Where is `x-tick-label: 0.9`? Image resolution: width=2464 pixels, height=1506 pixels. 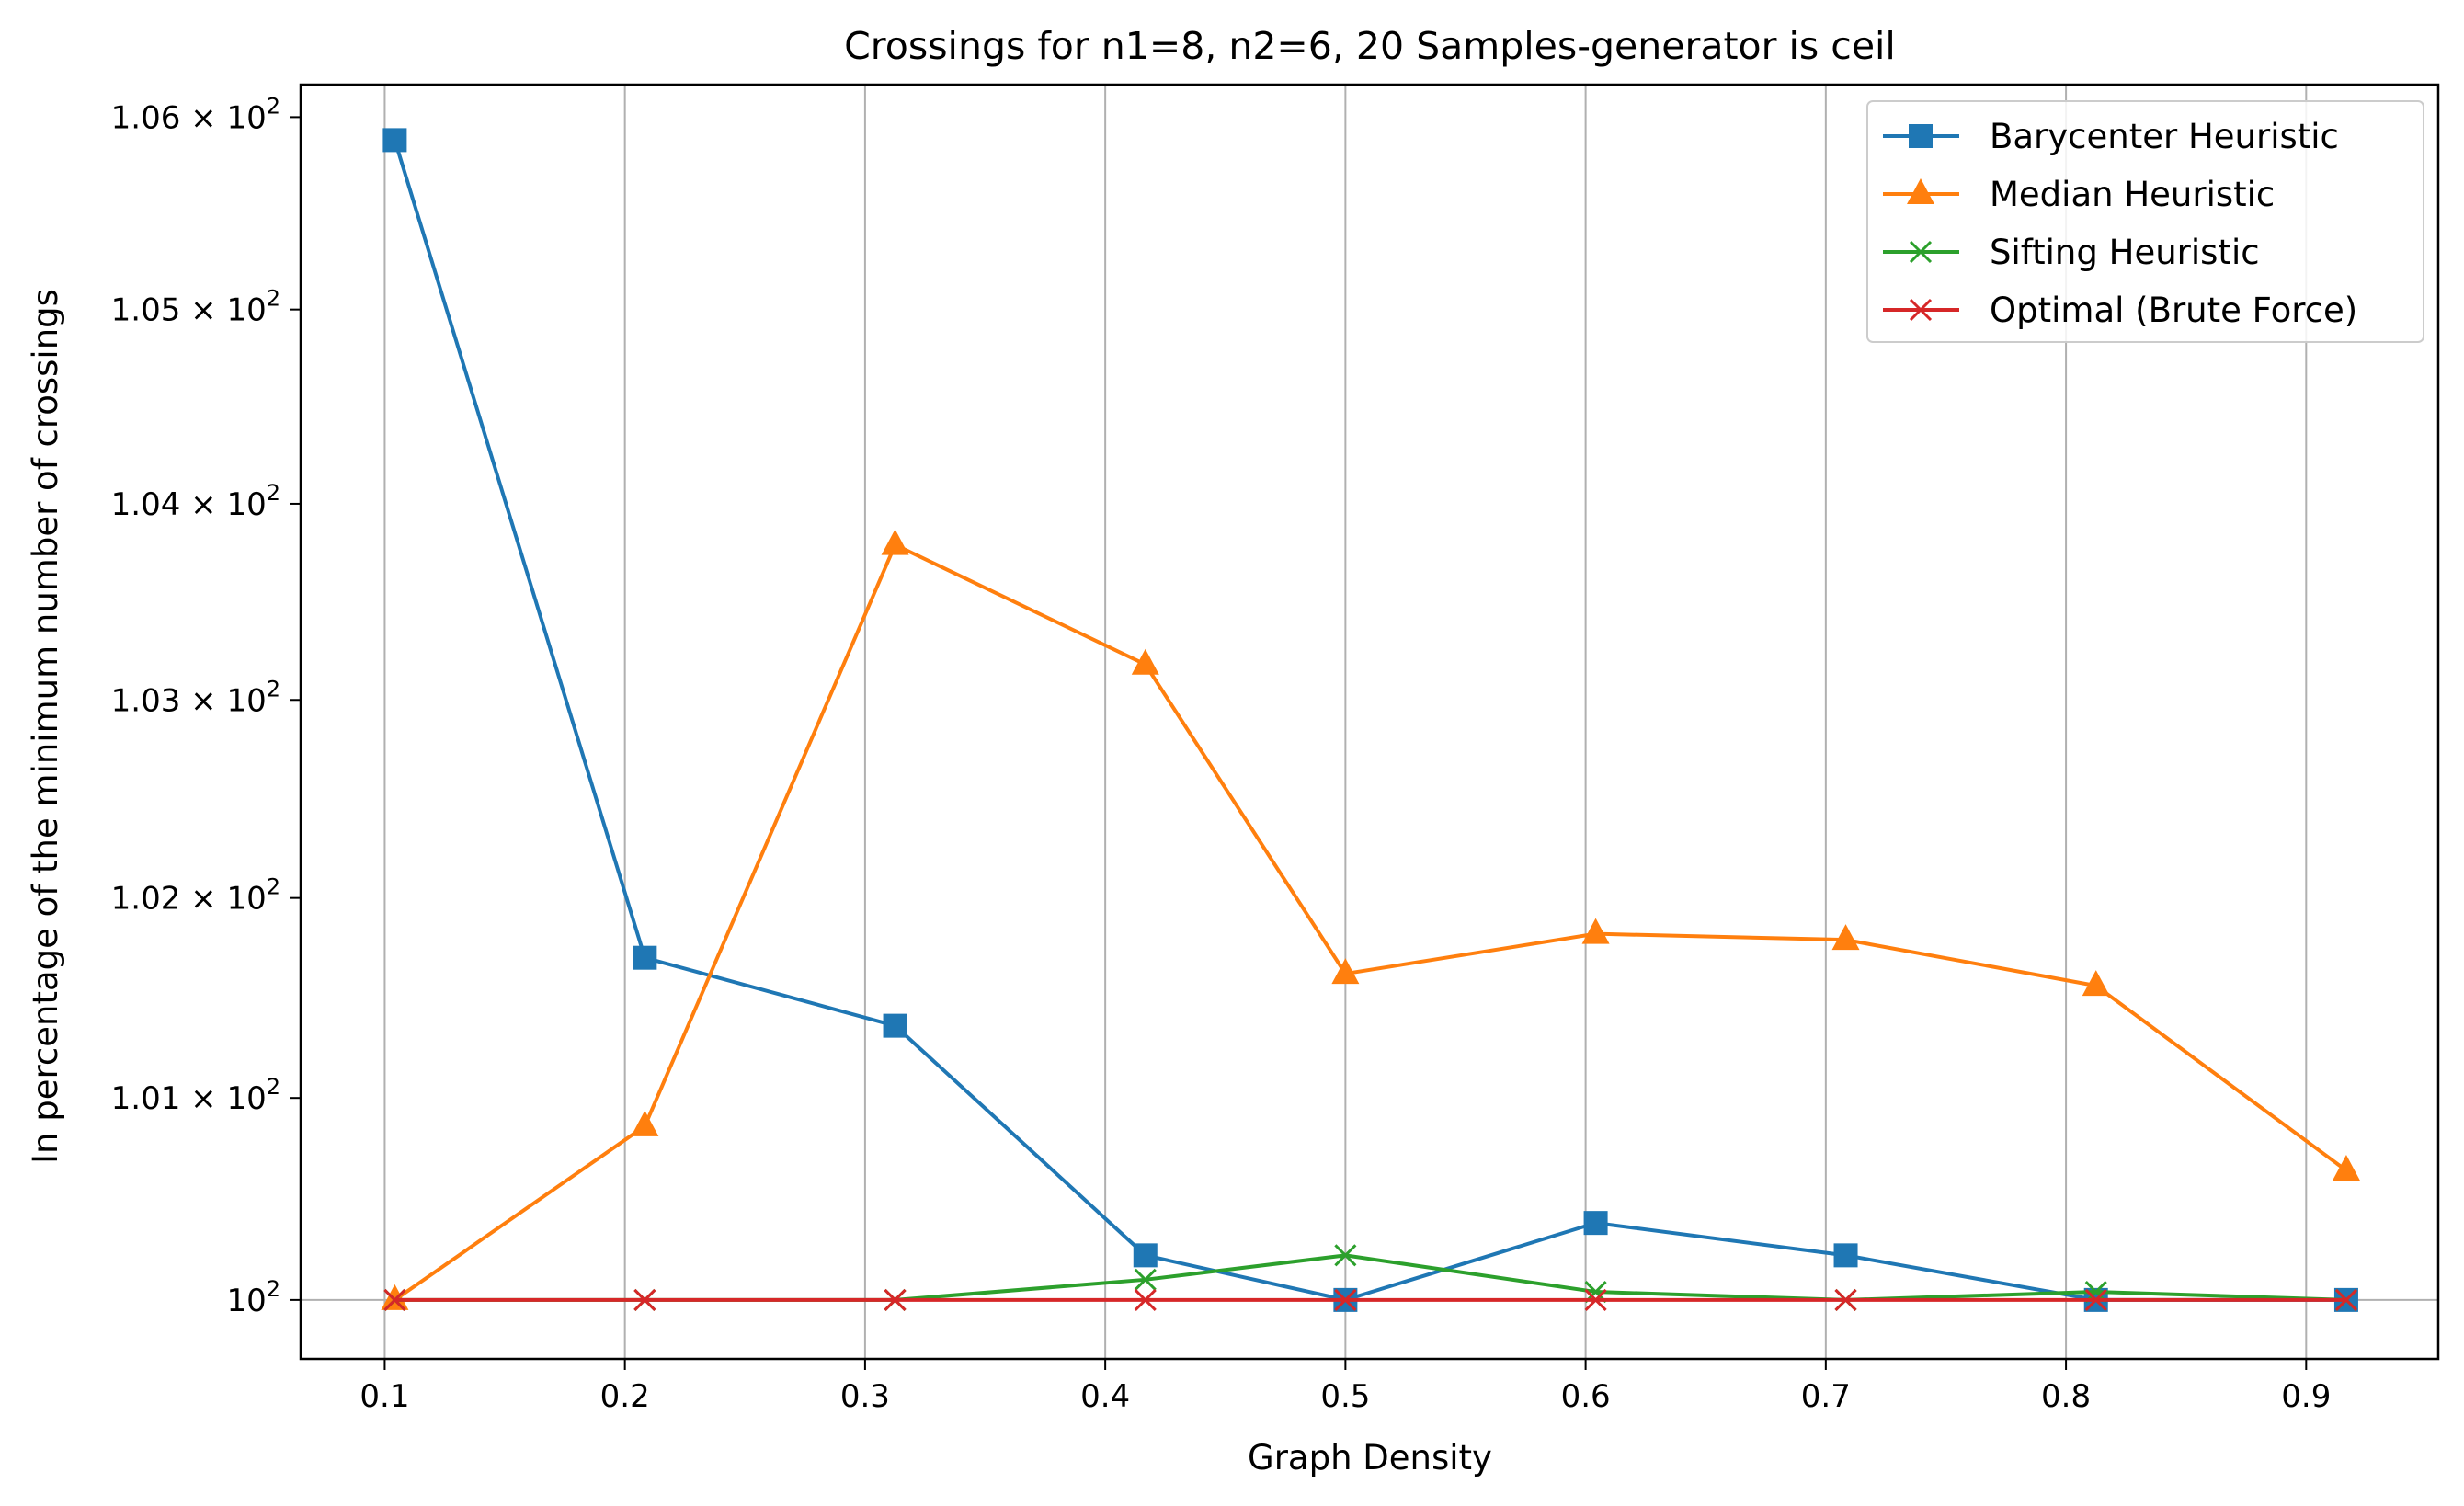 x-tick-label: 0.9 is located at coordinates (2306, 1396).